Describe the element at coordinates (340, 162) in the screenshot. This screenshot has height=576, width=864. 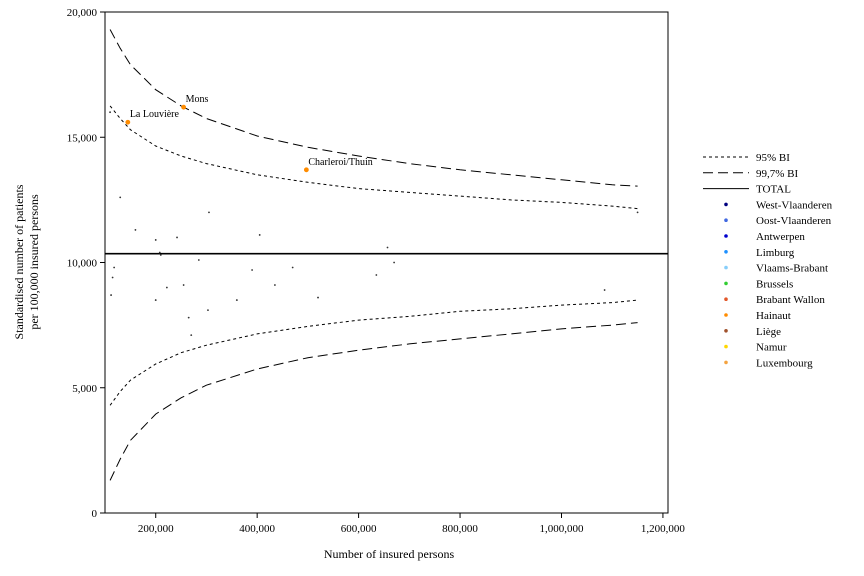
I see `point-label: Charleroi/Thuin` at that location.